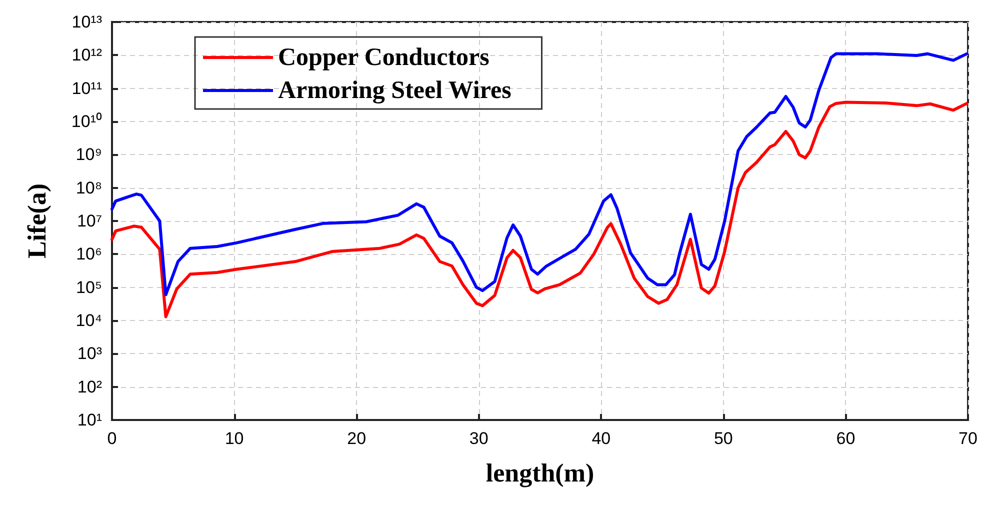  What do you see at coordinates (89, 154) in the screenshot?
I see `y-tick-label: 10⁹` at bounding box center [89, 154].